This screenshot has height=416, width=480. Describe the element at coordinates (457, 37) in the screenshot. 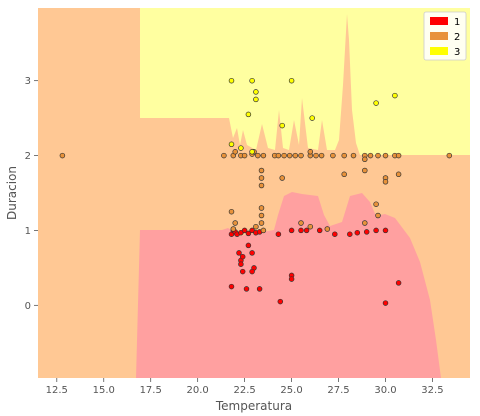

I see `legend-label-2: 2` at that location.